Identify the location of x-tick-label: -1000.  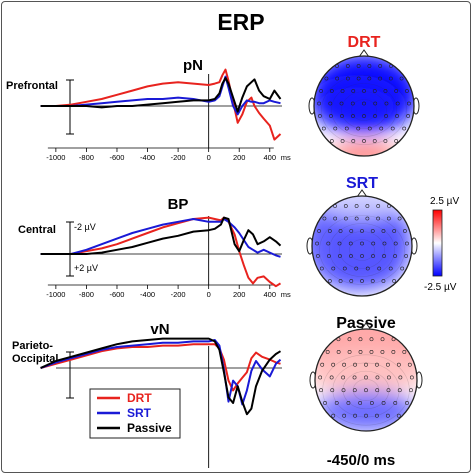
(55, 294).